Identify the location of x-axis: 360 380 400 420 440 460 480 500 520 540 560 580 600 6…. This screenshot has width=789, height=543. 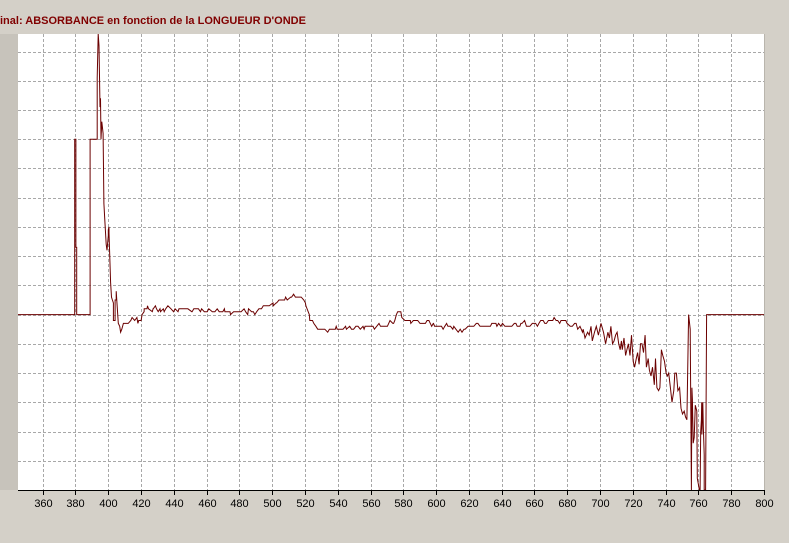
(403, 514).